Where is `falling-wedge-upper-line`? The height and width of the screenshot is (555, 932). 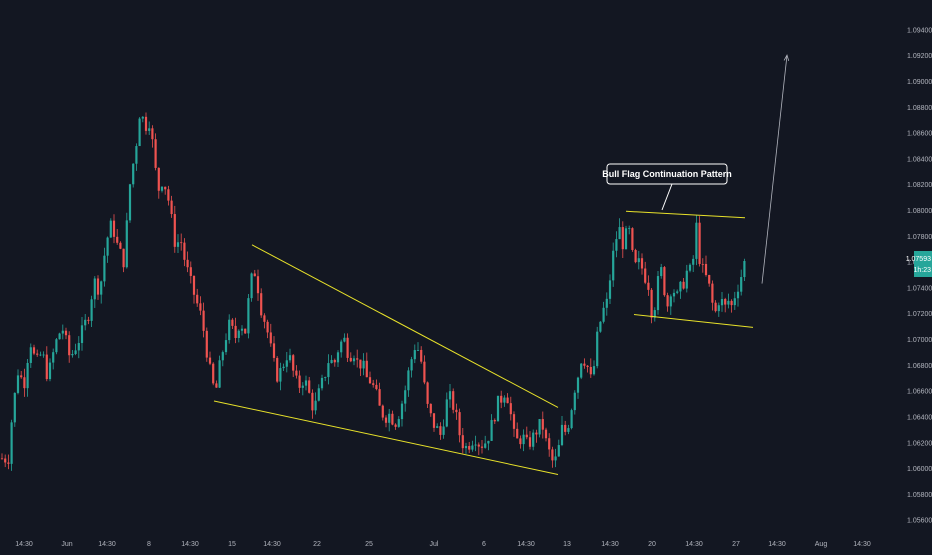
falling-wedge-upper-line is located at coordinates (405, 326).